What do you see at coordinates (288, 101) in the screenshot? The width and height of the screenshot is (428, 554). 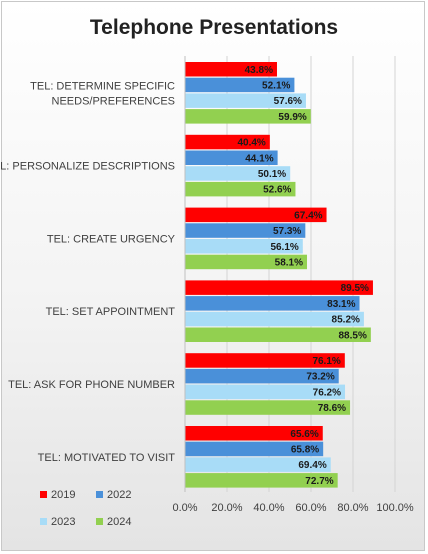 I see `data-label: 57.6%` at bounding box center [288, 101].